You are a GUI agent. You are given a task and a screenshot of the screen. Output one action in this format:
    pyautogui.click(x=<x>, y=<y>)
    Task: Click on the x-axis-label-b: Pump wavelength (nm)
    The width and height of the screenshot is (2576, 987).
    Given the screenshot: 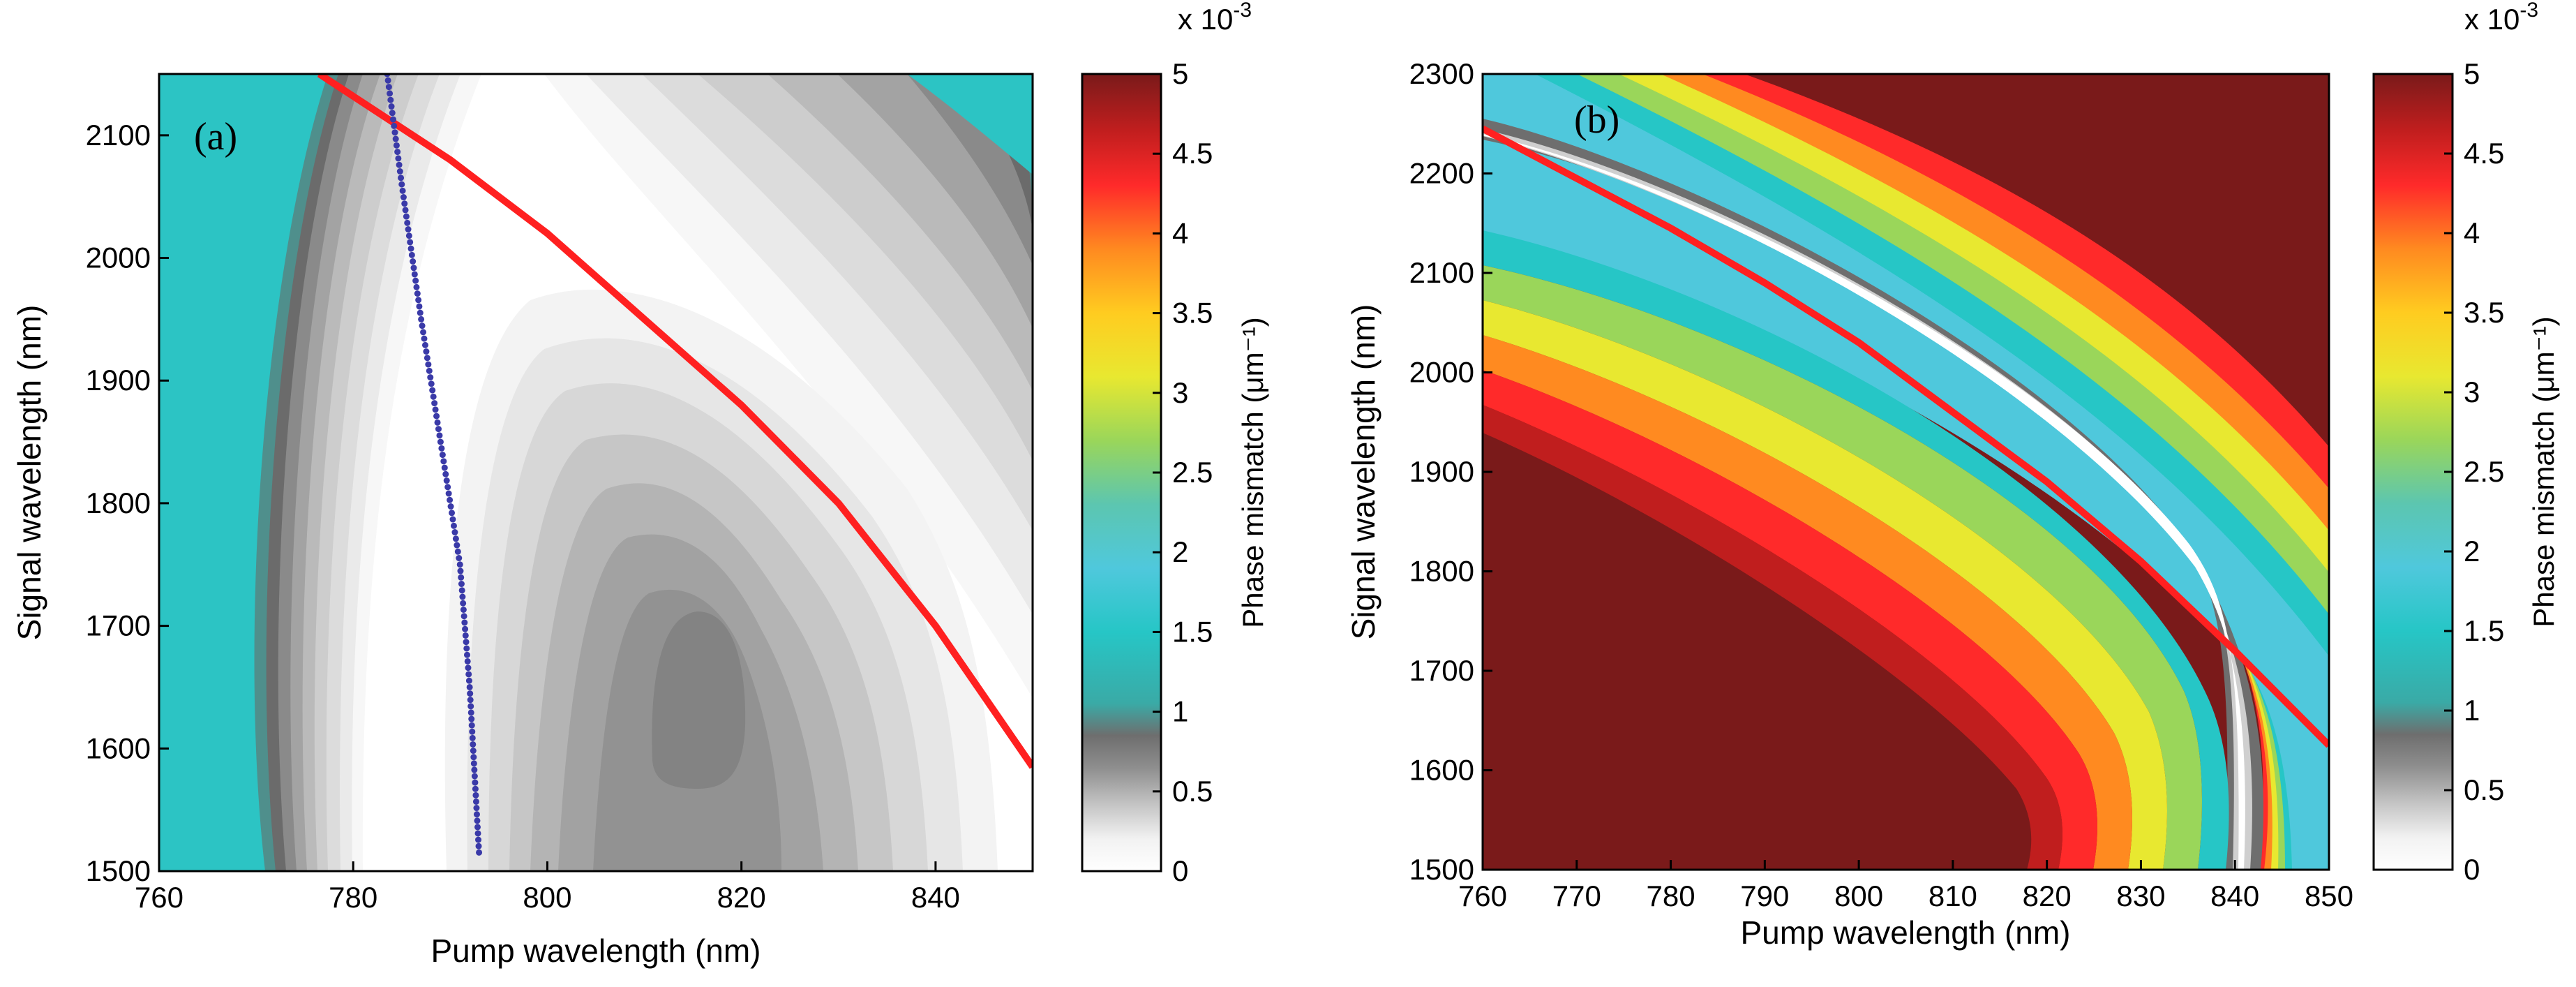 What is the action you would take?
    pyautogui.click(x=1906, y=932)
    